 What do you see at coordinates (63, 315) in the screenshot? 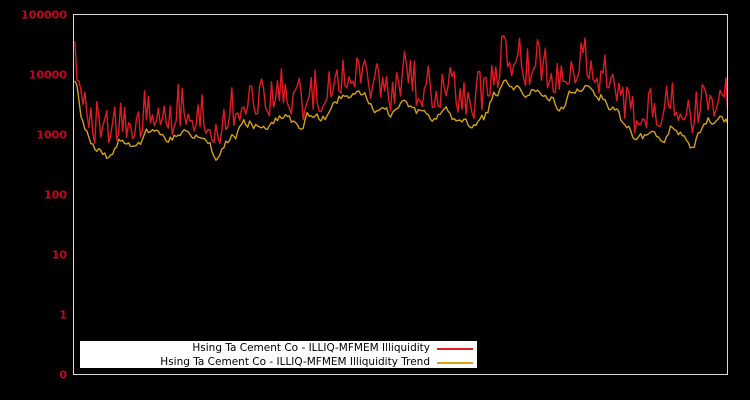
I see `ytick-label-1: 1` at bounding box center [63, 315].